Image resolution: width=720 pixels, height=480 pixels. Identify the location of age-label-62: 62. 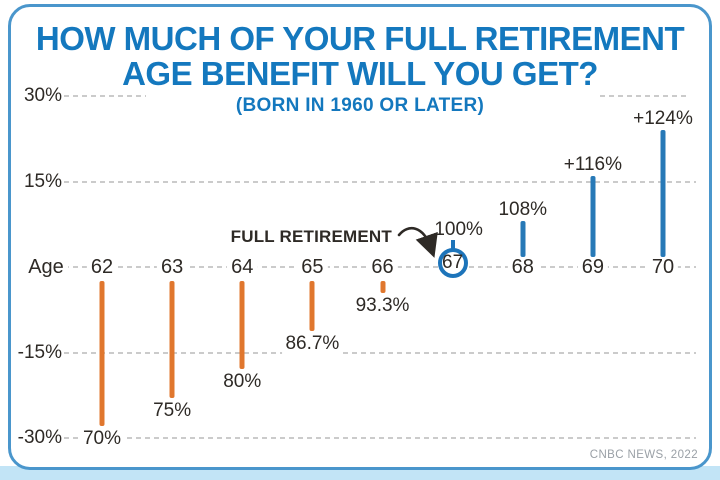
(102, 267).